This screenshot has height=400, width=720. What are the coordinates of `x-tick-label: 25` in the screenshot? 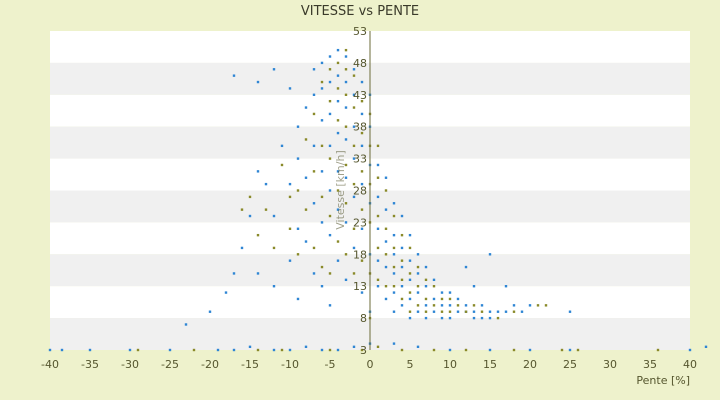 It's located at (570, 364).